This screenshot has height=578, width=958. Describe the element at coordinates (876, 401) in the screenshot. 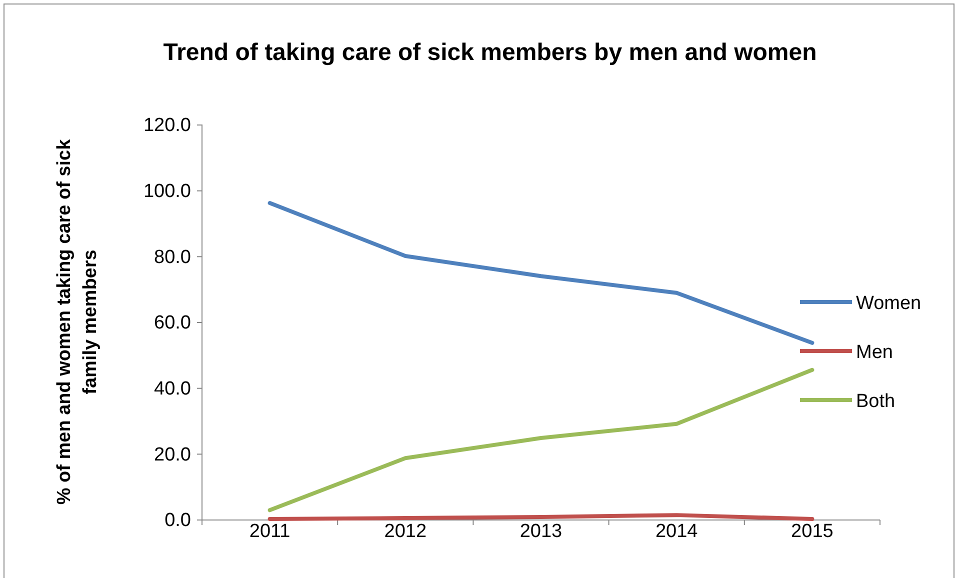

I see `legend-label: Both` at that location.